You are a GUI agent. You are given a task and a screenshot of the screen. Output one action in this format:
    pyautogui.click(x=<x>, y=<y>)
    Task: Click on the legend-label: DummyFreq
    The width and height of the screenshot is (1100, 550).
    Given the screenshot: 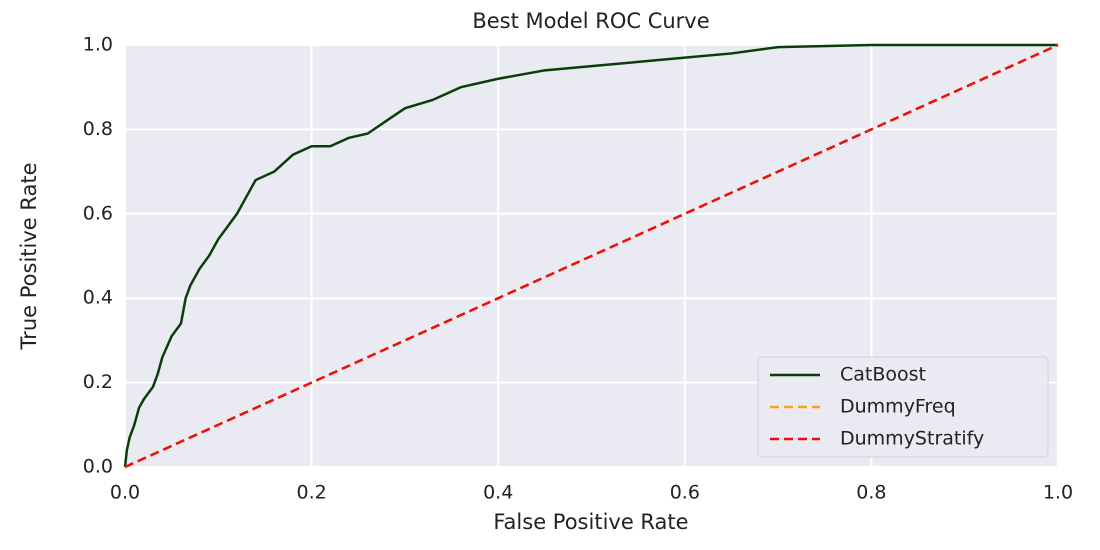 What is the action you would take?
    pyautogui.click(x=898, y=407)
    